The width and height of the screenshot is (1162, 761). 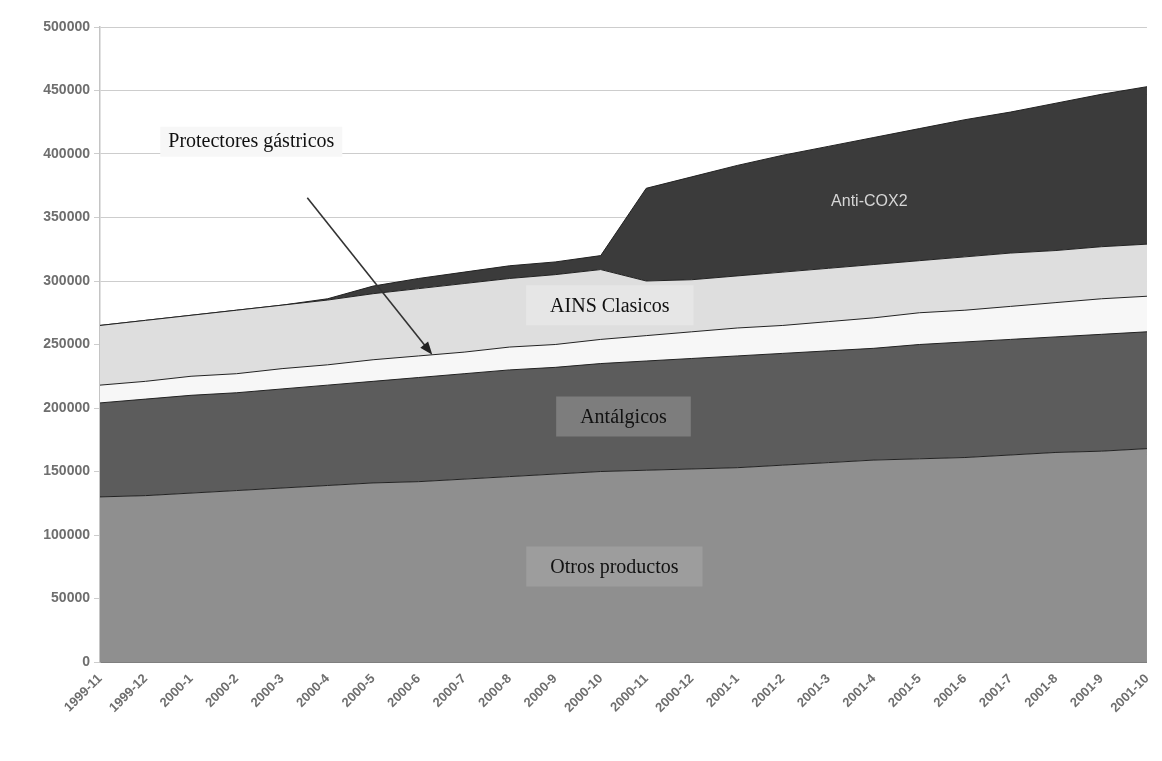 I want to click on y-tick-label: 300000, so click(x=67, y=279).